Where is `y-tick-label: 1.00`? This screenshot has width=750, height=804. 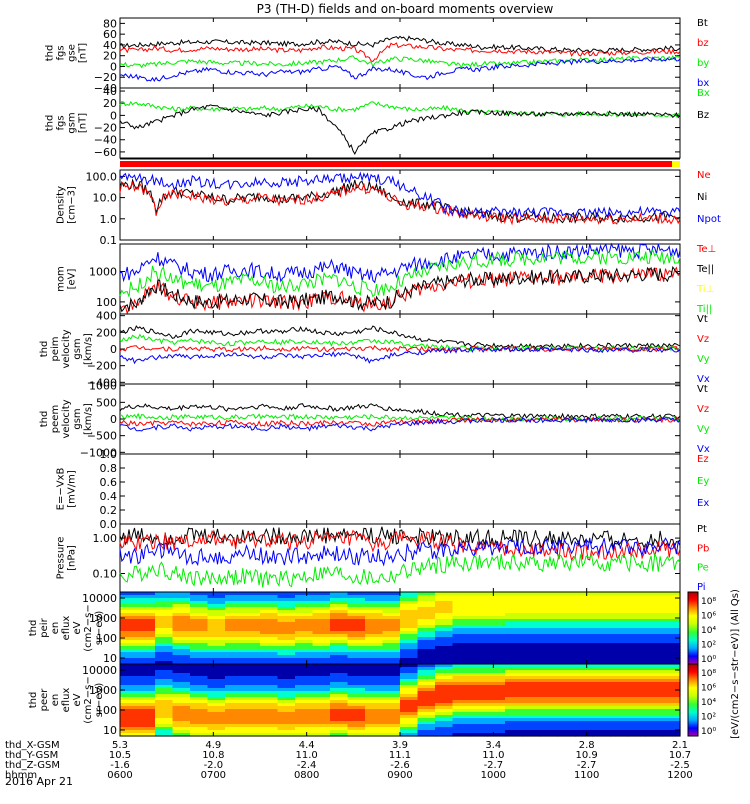
y-tick-label: 1.00 is located at coordinates (105, 538).